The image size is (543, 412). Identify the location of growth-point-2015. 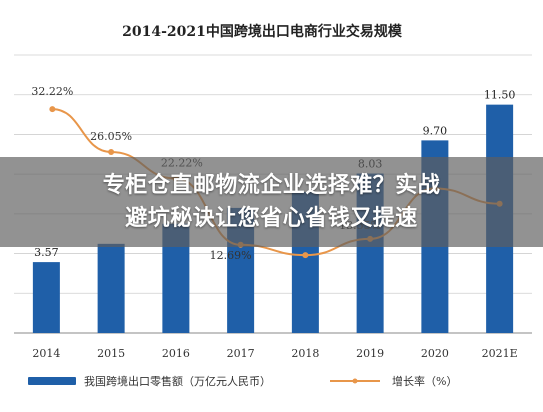
(111, 151).